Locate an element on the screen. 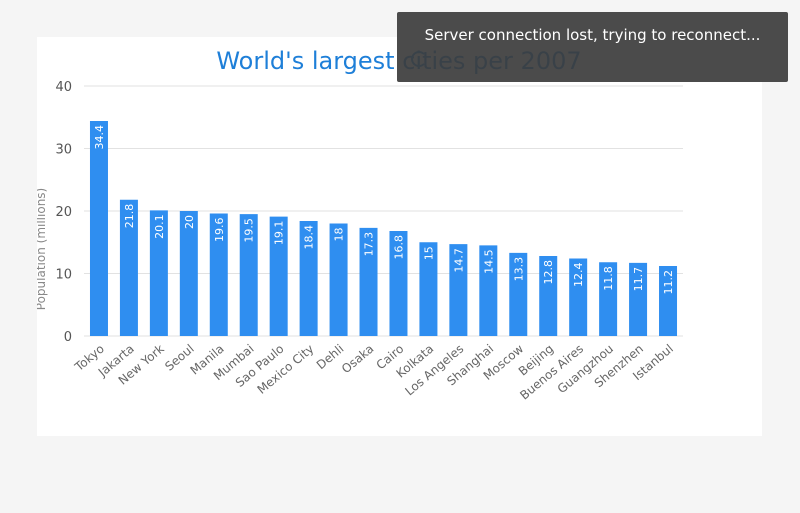  data-label: 11.8 is located at coordinates (608, 278).